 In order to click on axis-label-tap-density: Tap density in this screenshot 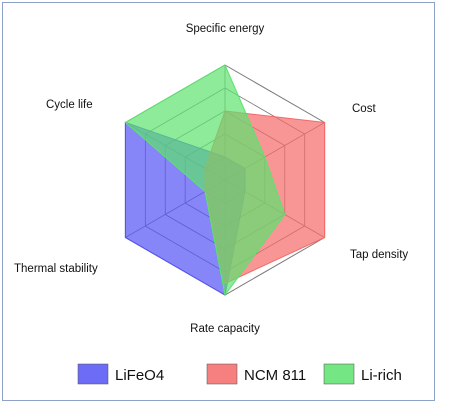, I will do `click(379, 255)`.